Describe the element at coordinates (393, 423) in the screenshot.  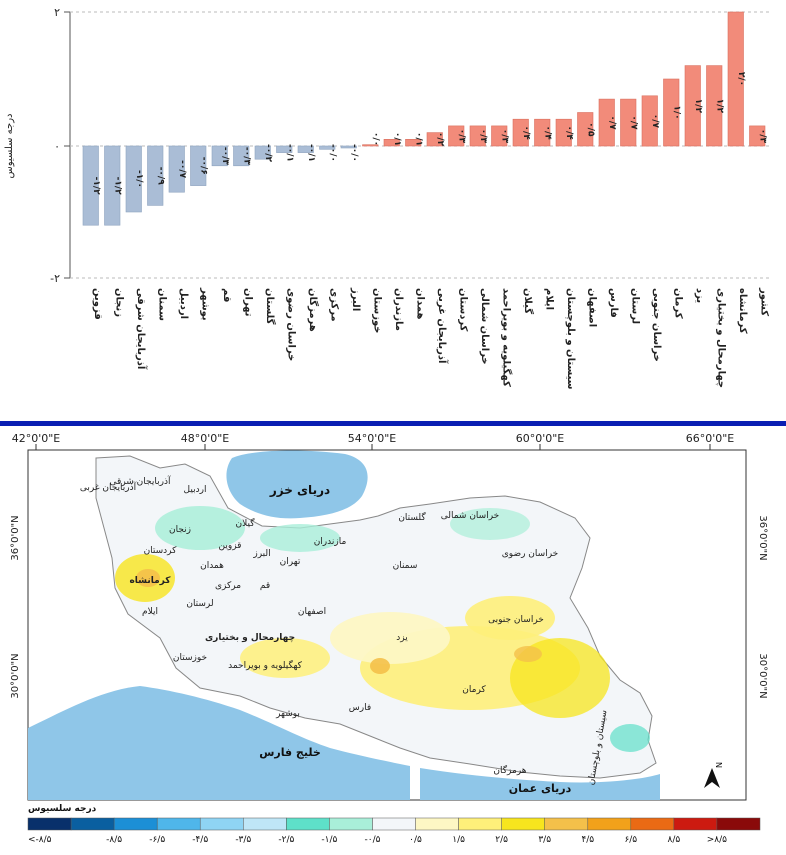
I see `section-divider` at that location.